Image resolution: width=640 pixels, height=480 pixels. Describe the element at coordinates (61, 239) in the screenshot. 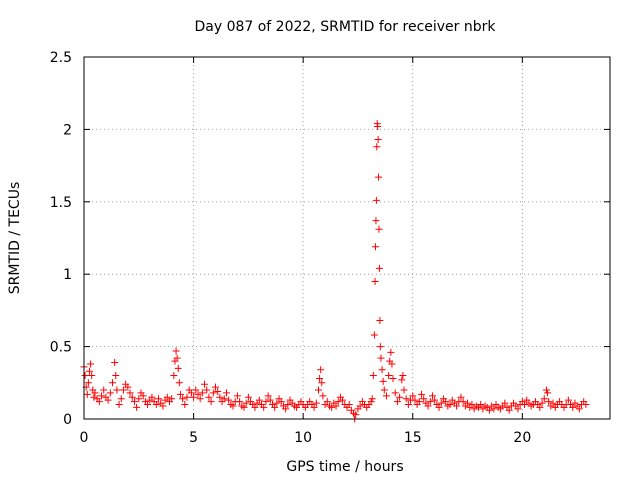

I see `y-axis-tick-labels: 0 0.5 1 1.5 2 2.5` at that location.